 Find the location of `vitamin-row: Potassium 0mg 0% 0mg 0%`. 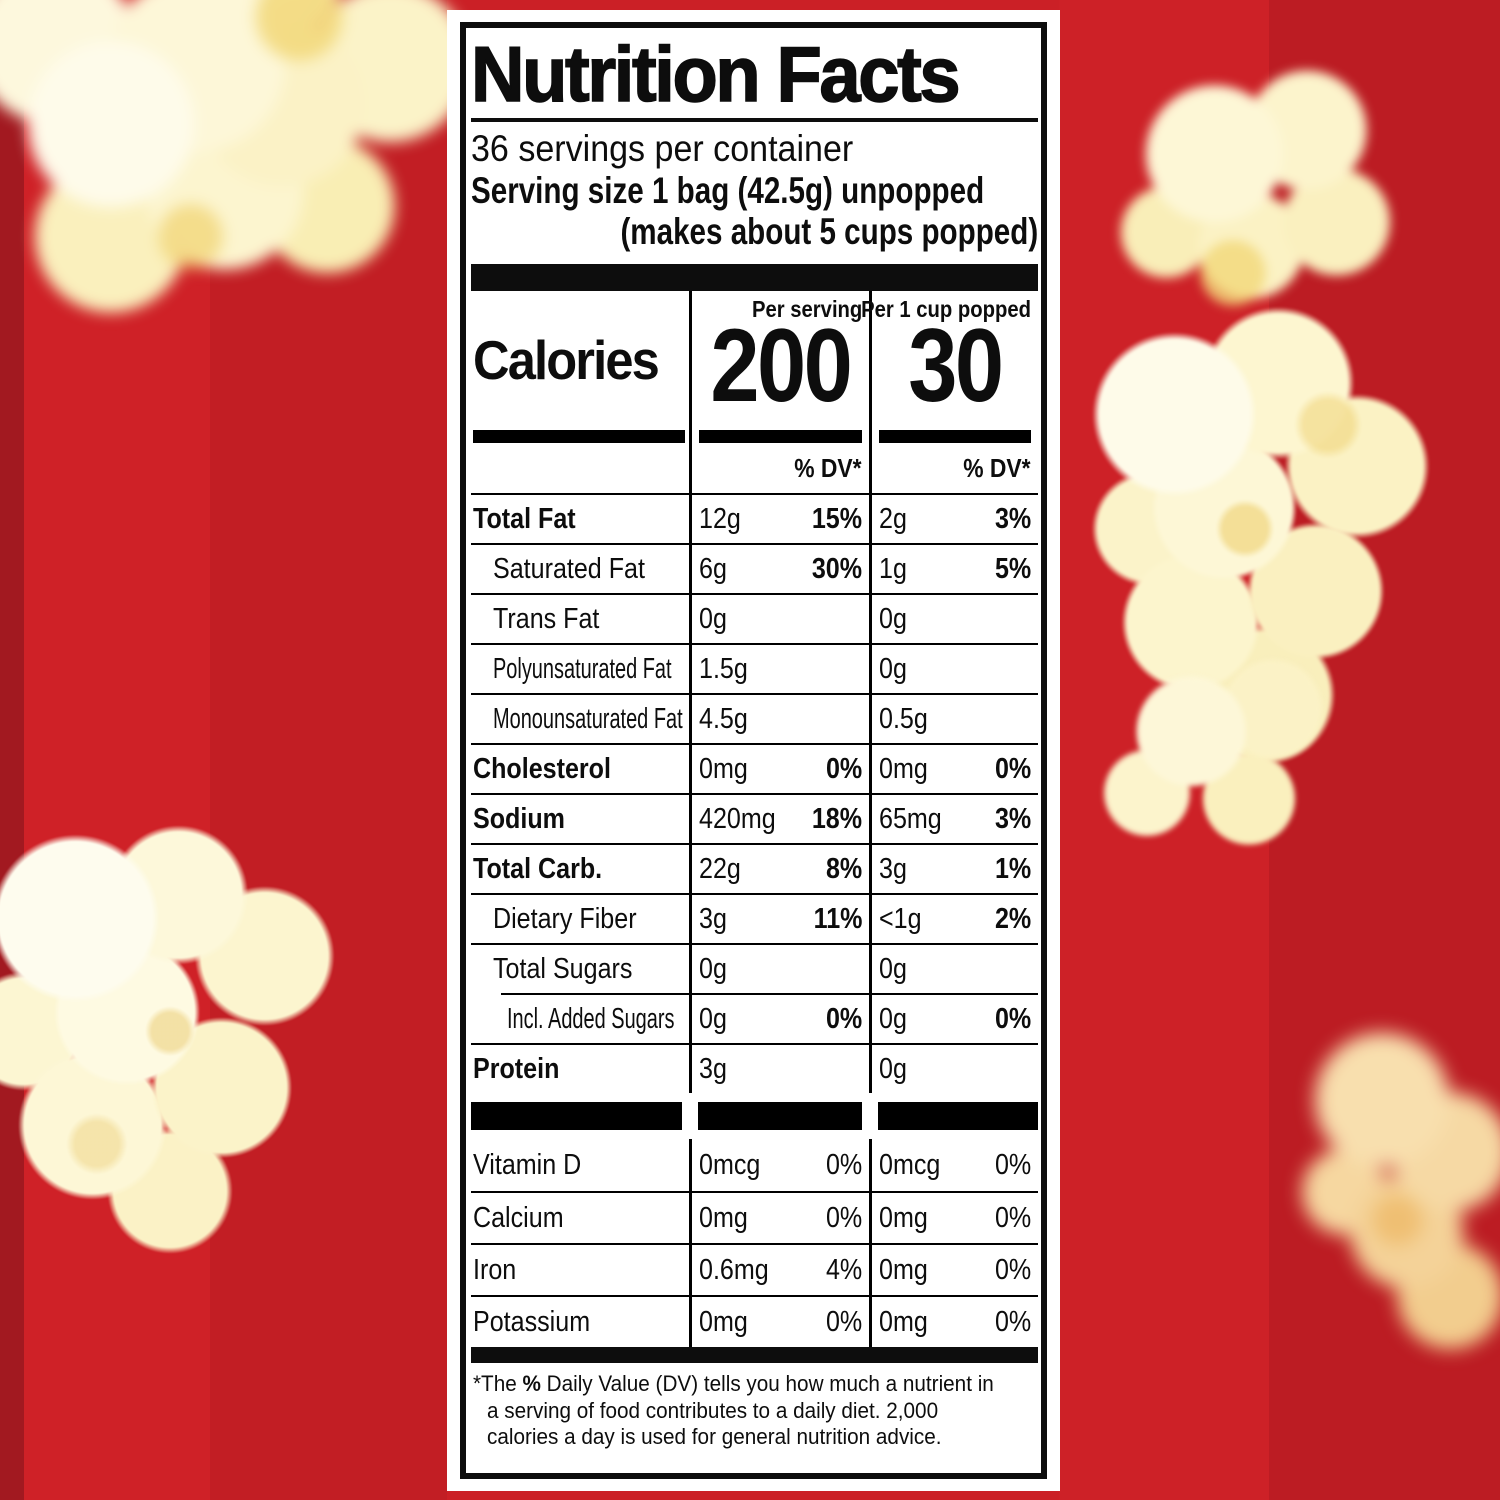

vitamin-row: Potassium 0mg 0% 0mg 0% is located at coordinates (754, 1321).